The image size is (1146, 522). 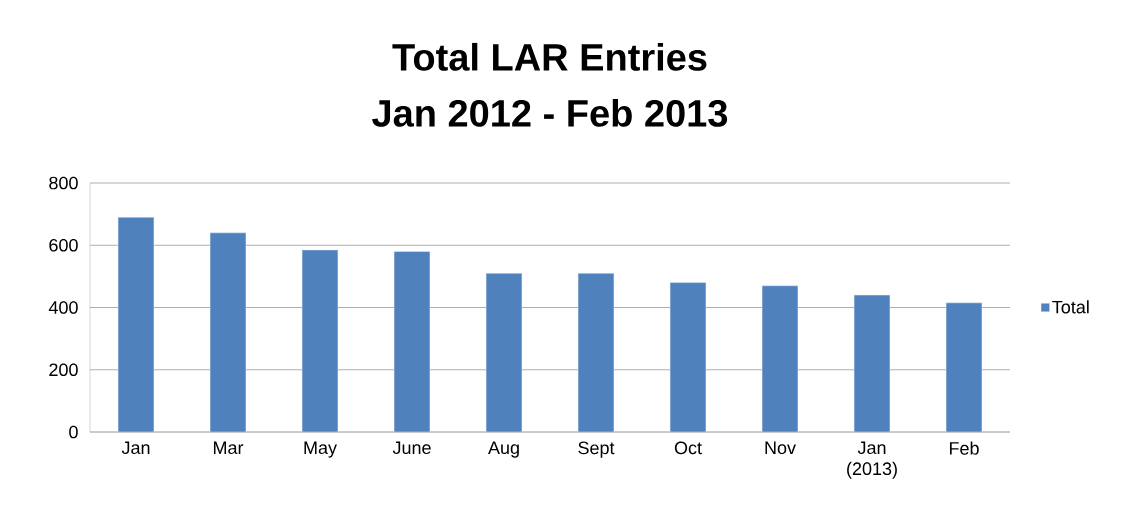 What do you see at coordinates (549, 56) in the screenshot?
I see `chart-title: Total LAR Entries` at bounding box center [549, 56].